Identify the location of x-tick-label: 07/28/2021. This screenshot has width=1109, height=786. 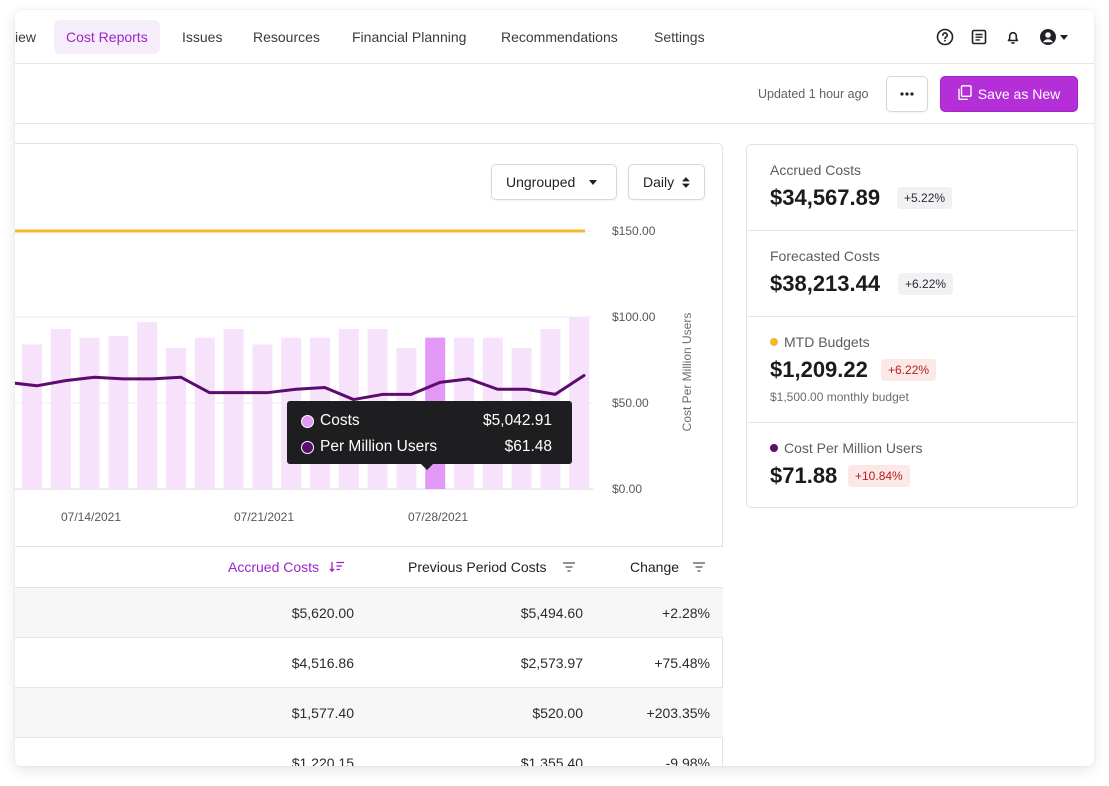
(438, 517).